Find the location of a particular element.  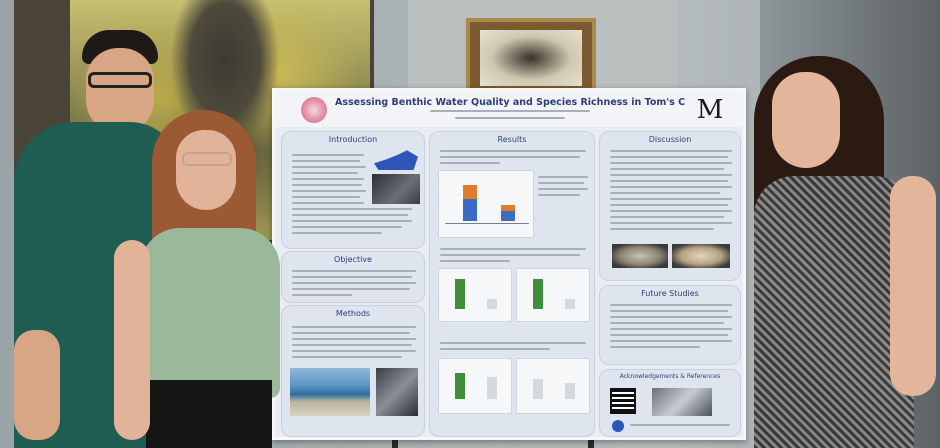

panel-discussion: Discussion is located at coordinates (670, 206).